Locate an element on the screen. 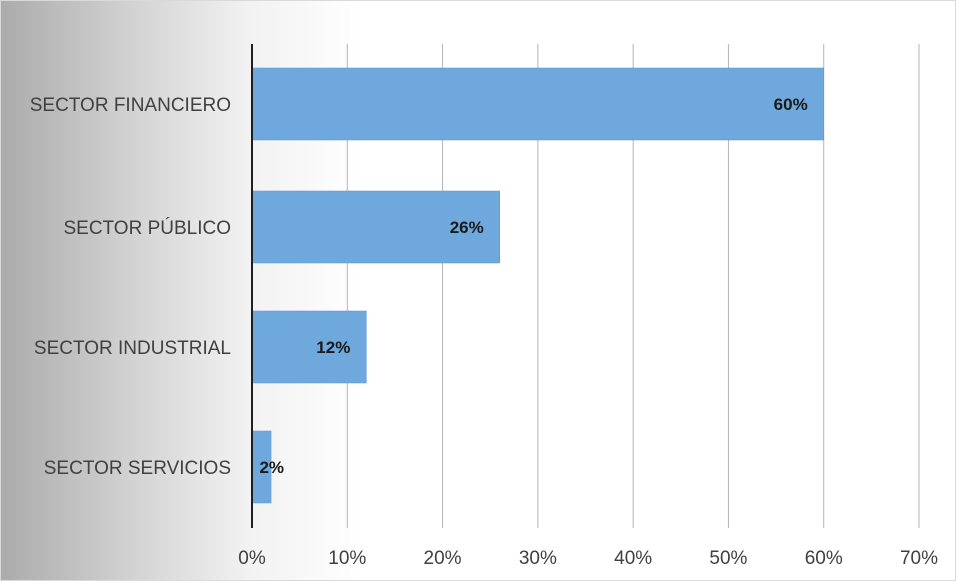 The width and height of the screenshot is (956, 581). x-tick-label: 30% is located at coordinates (538, 558).